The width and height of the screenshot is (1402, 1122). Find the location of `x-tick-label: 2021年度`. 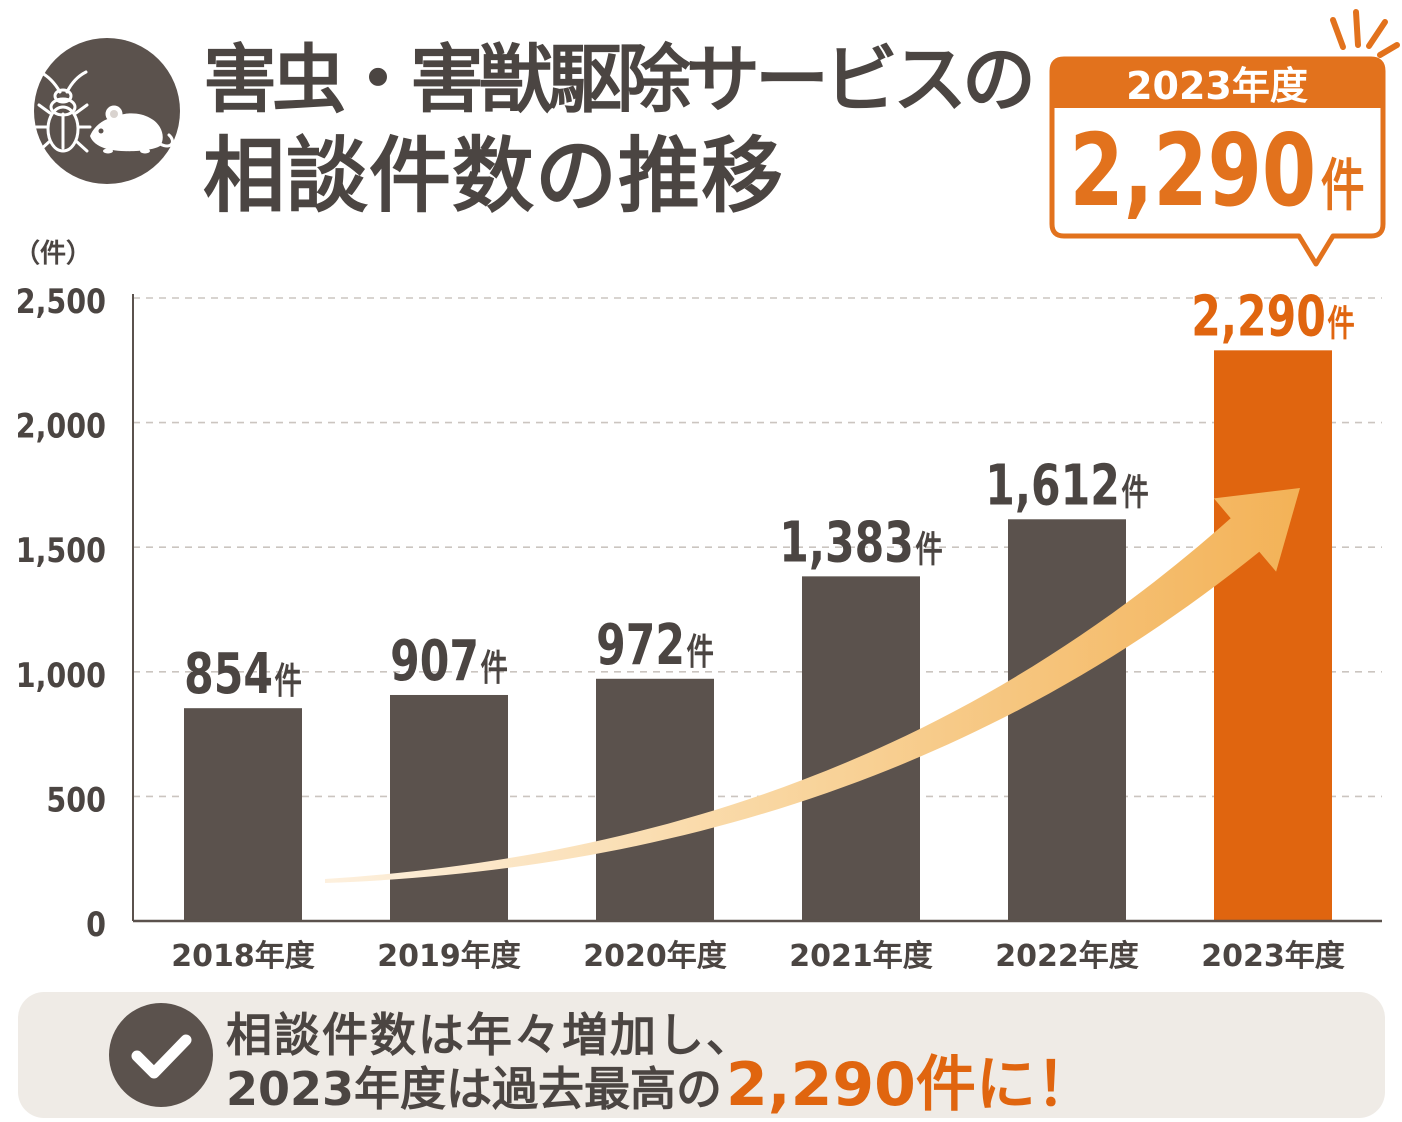

x-tick-label: 2021年度 is located at coordinates (861, 956).